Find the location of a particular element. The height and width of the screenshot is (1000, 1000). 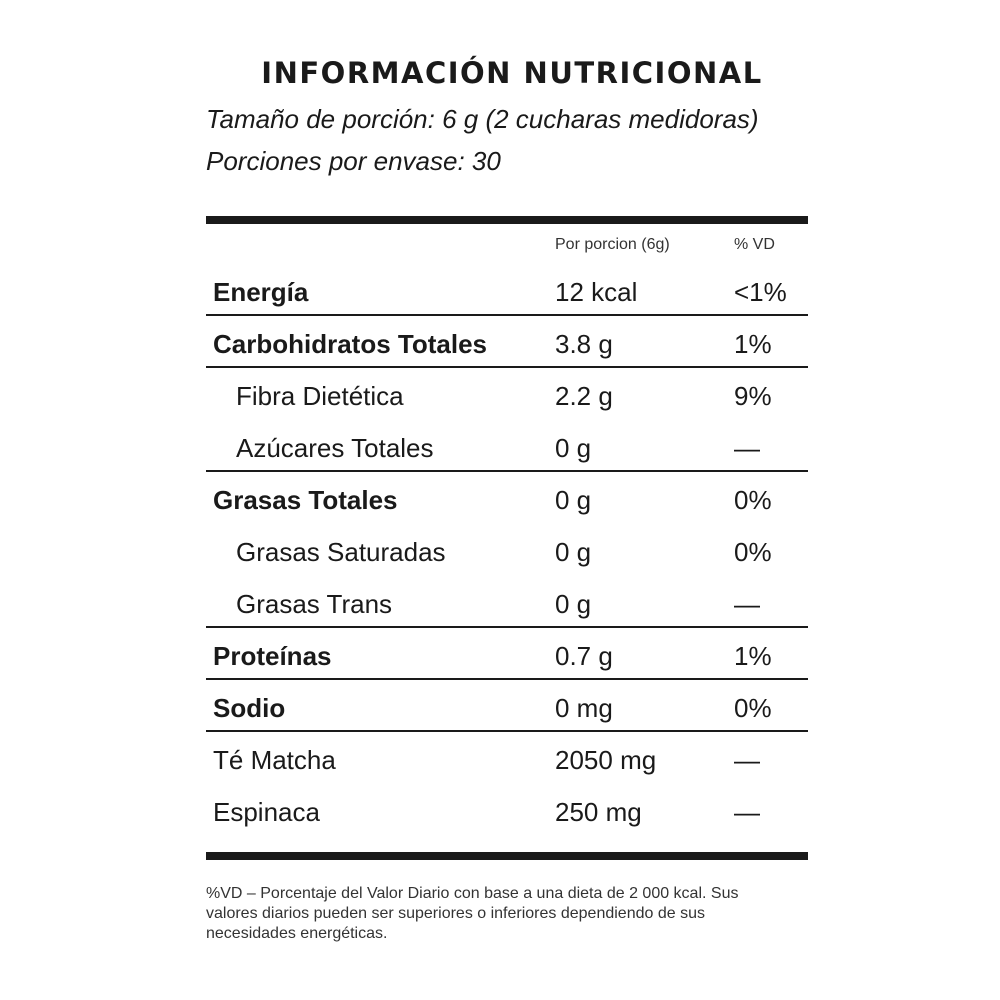

nutrient-amount: 3.8 g is located at coordinates (584, 344).